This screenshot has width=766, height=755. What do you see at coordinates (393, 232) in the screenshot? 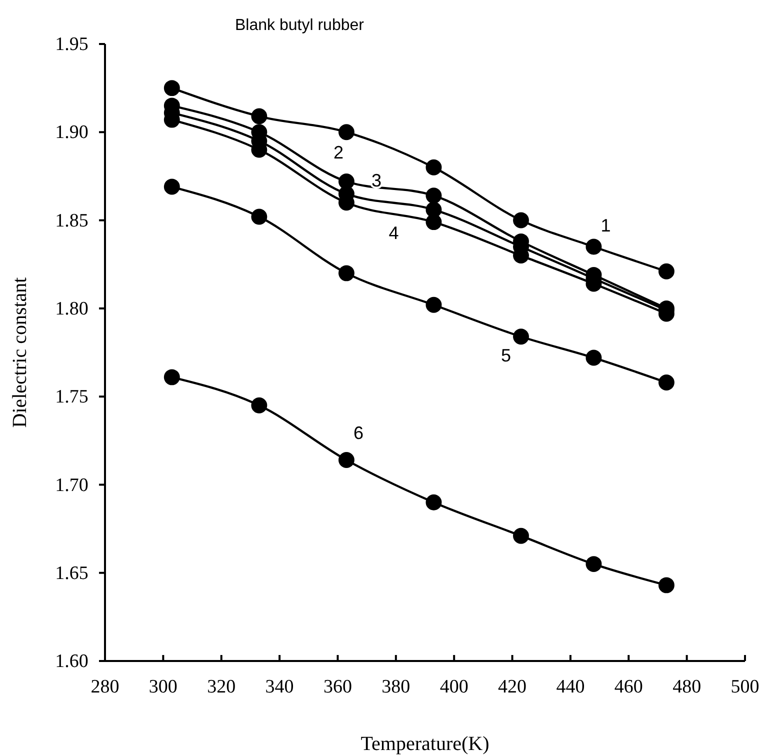
I see `annotation: 4` at bounding box center [393, 232].